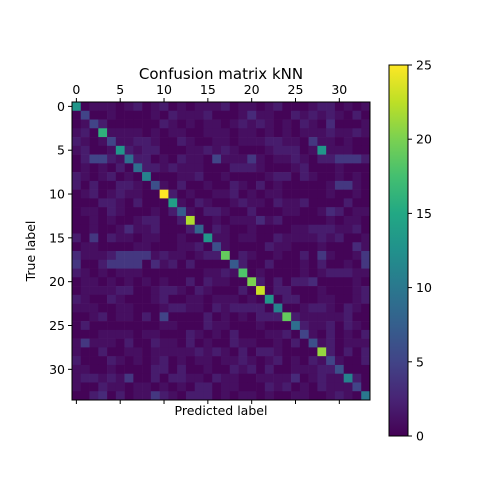 Image resolution: width=480 pixels, height=480 pixels. I want to click on y-axis-label: True label, so click(30, 252).